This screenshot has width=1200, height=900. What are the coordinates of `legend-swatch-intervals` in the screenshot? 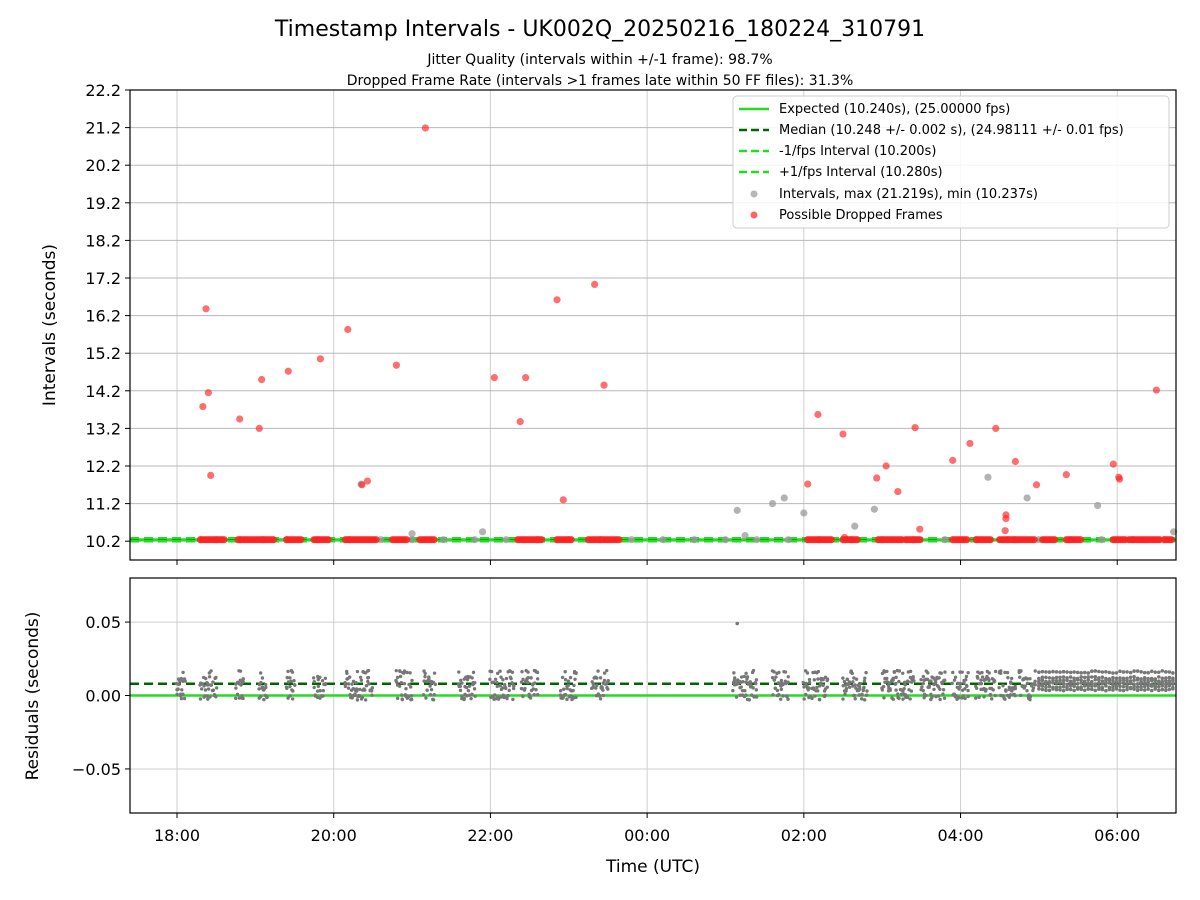 It's located at (754, 194).